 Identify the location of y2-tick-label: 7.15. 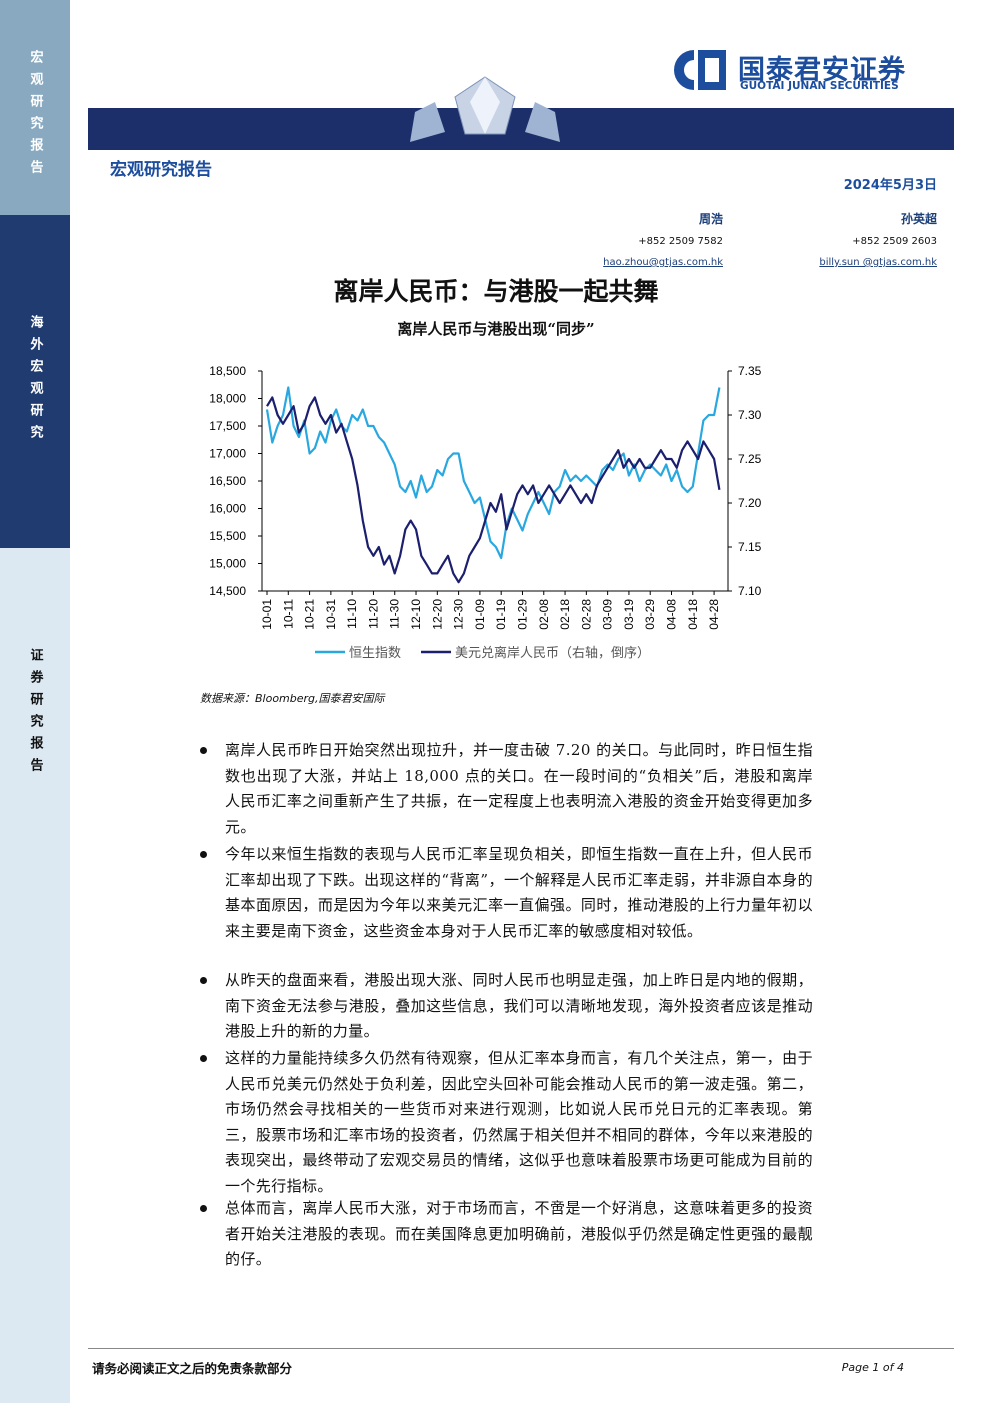
(750, 547).